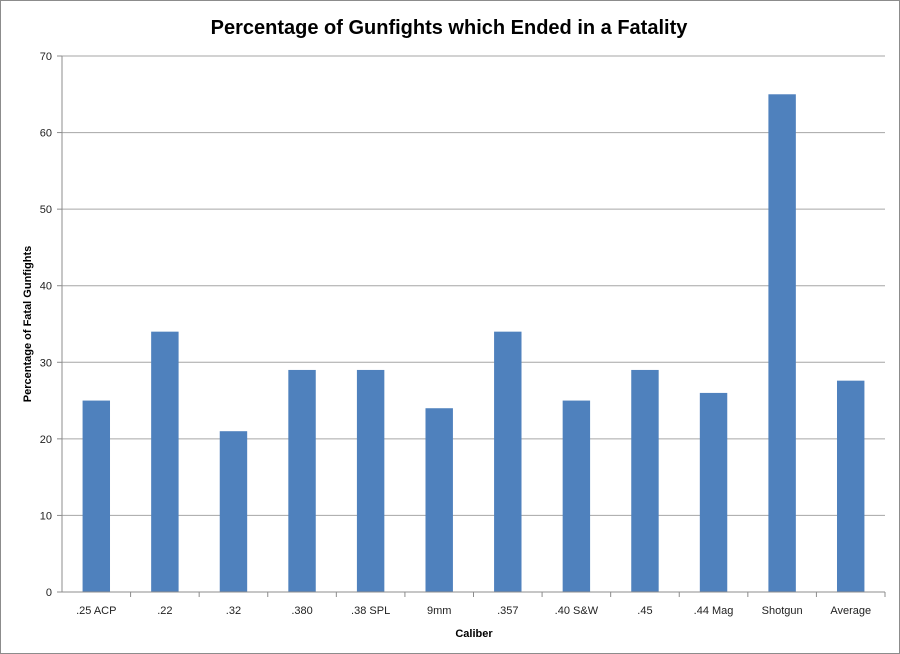  Describe the element at coordinates (439, 611) in the screenshot. I see `x-tick-label: 9mm` at that location.